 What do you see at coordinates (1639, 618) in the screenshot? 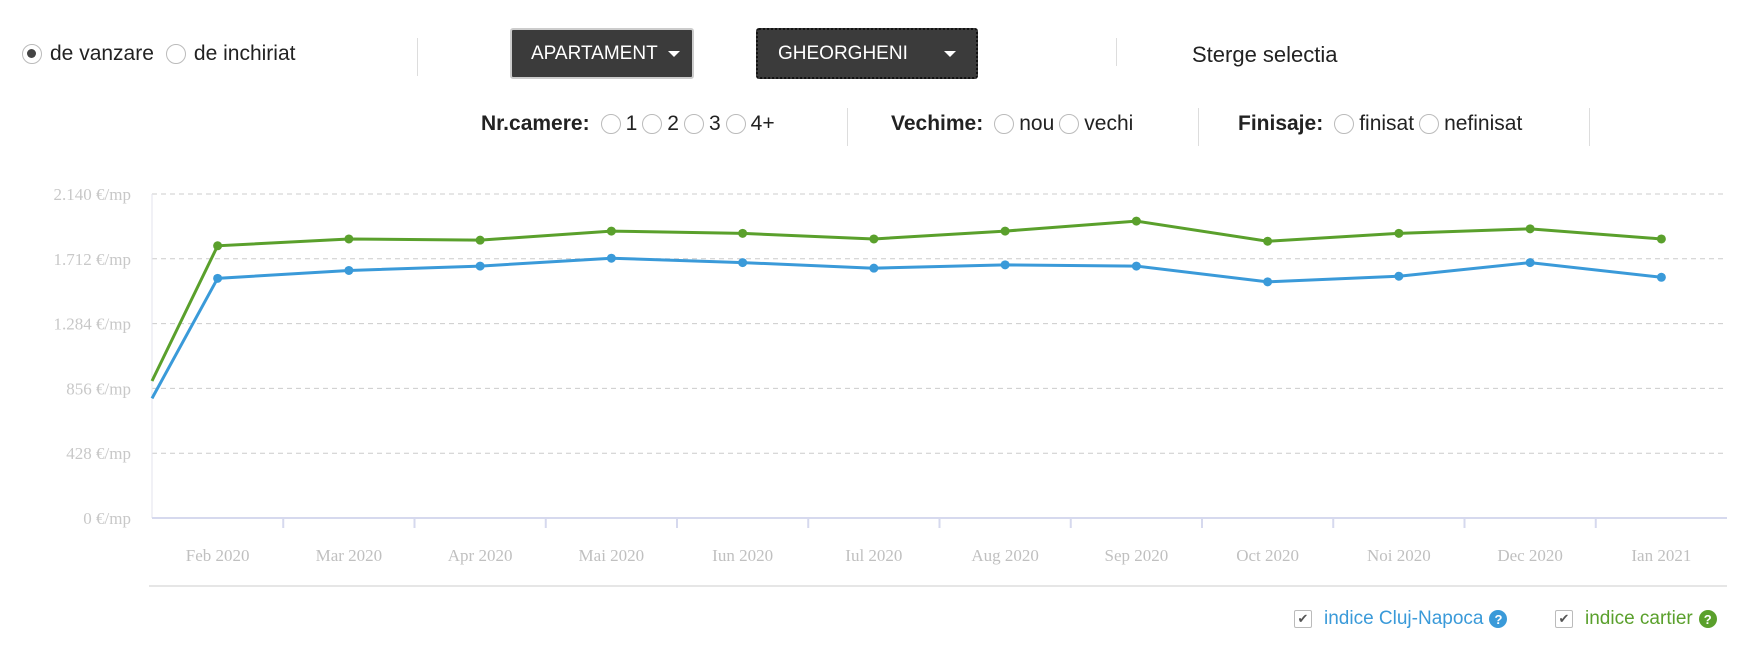
I see `legend-label: indice cartier` at bounding box center [1639, 618].